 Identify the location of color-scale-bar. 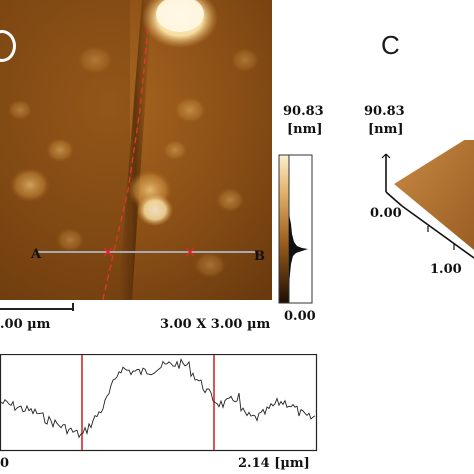
(295, 229).